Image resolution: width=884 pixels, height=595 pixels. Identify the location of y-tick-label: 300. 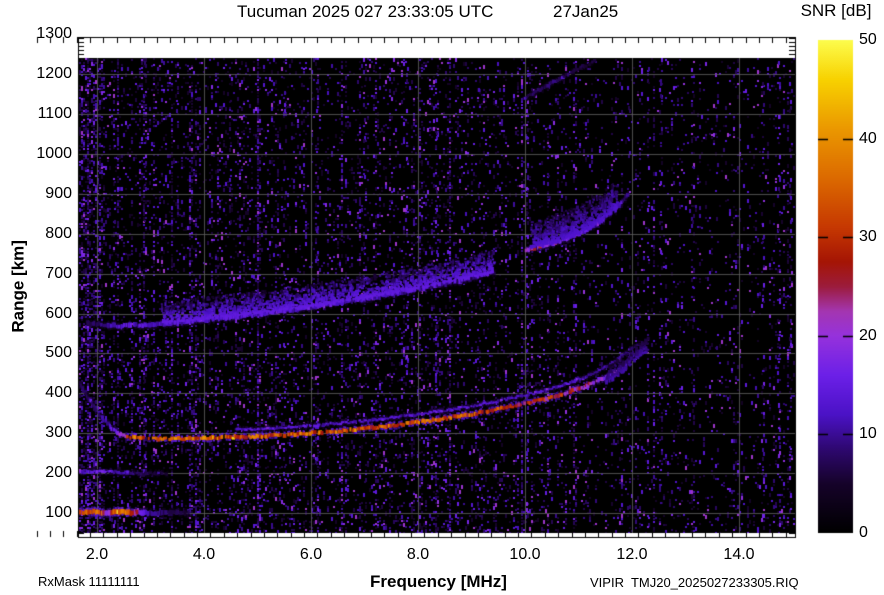
(58, 432).